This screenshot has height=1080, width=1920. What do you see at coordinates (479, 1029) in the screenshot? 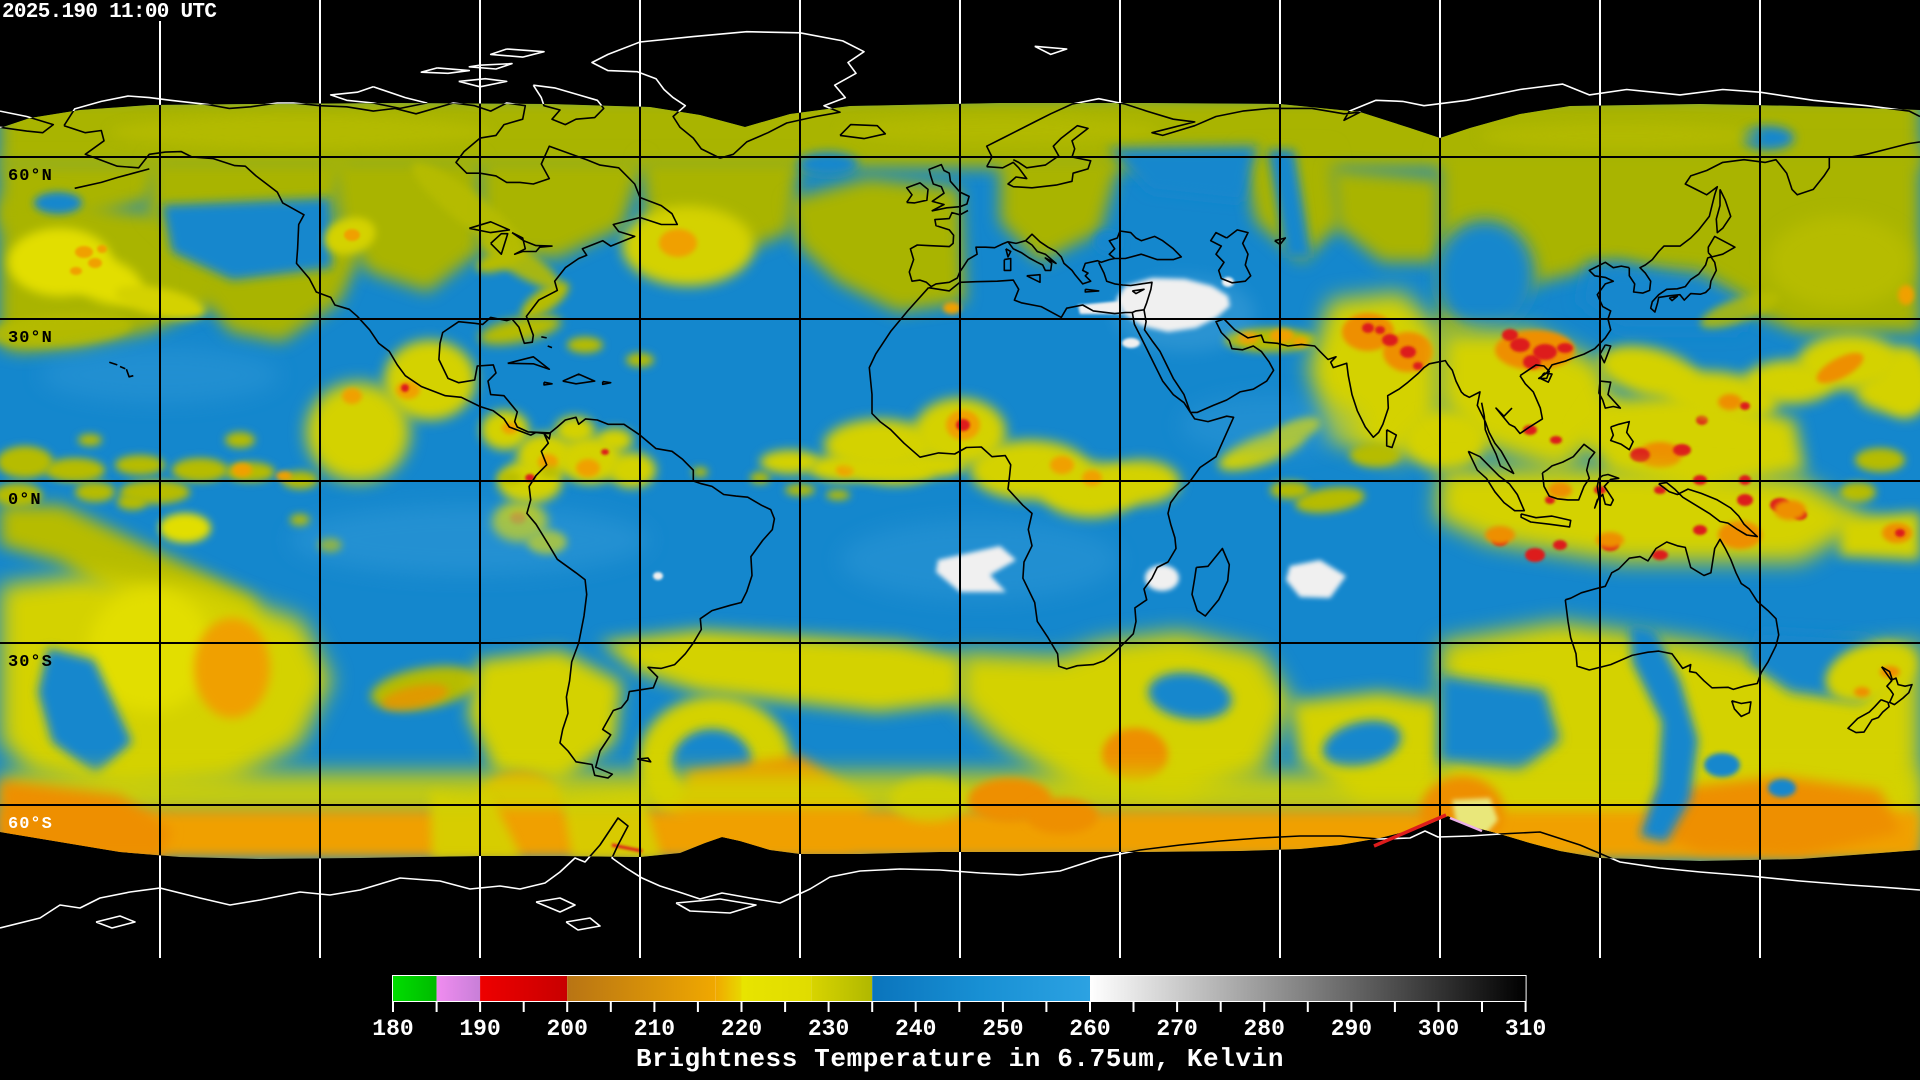
I see `svg-text: 190` at bounding box center [479, 1029].